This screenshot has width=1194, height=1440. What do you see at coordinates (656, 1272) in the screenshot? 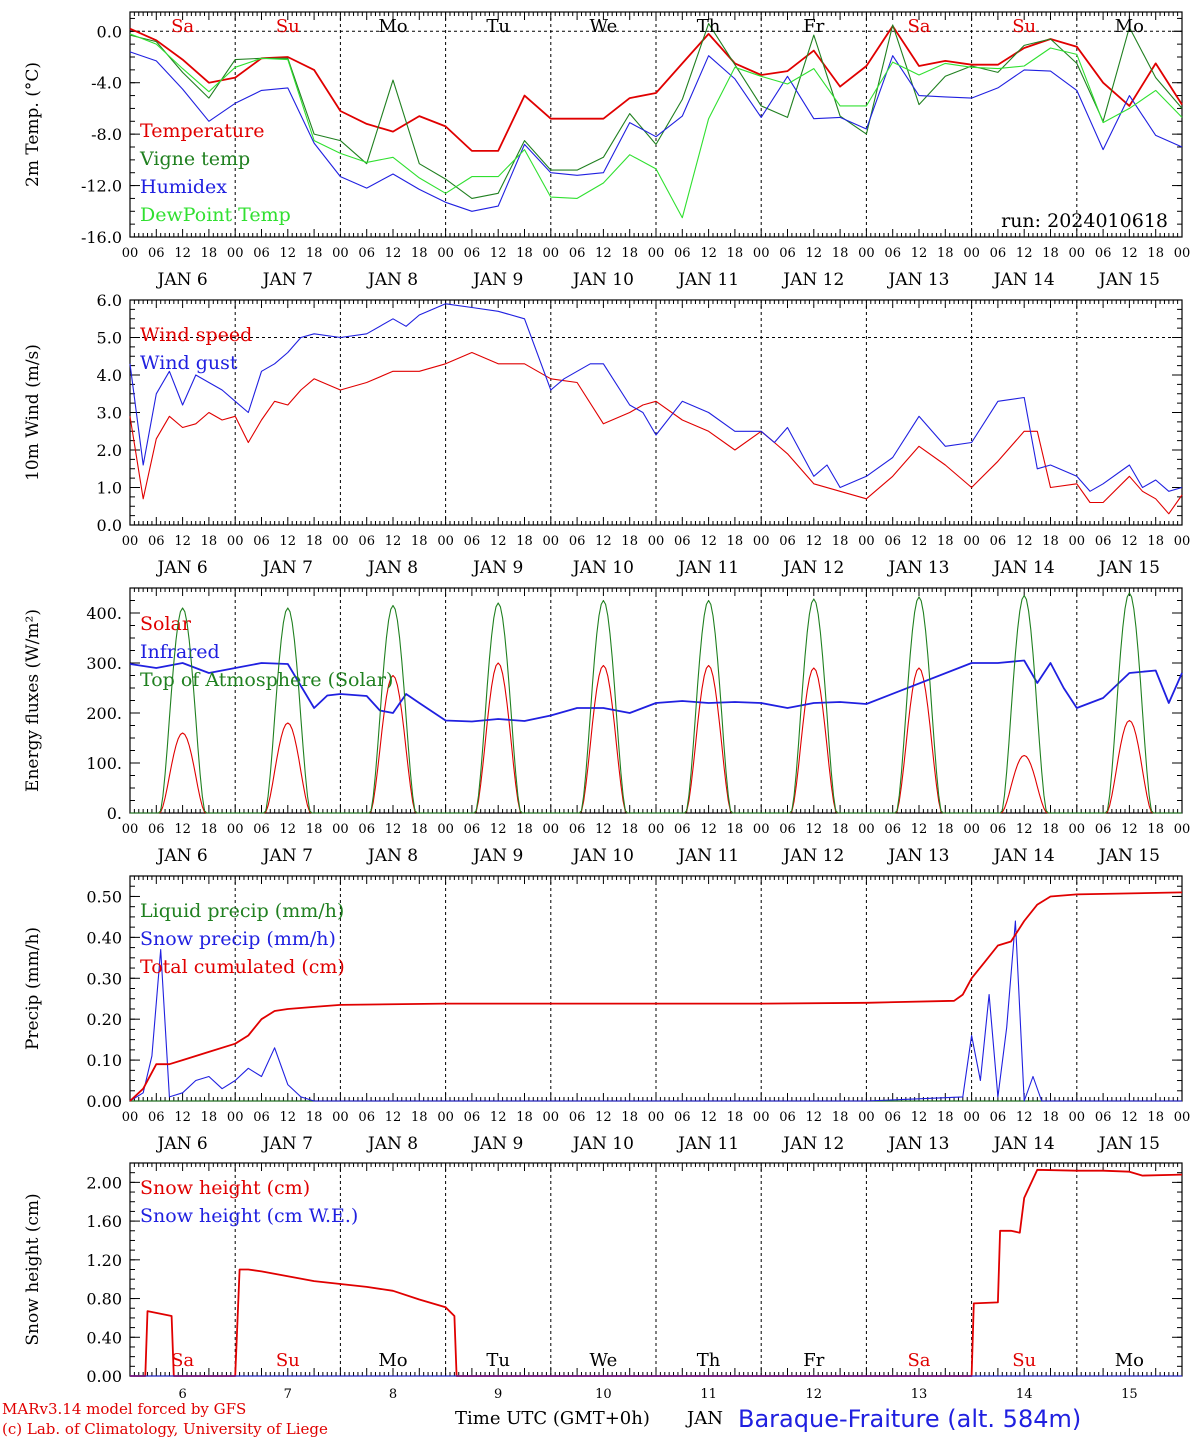
I see `series-line-snow-height-cm-` at bounding box center [656, 1272].